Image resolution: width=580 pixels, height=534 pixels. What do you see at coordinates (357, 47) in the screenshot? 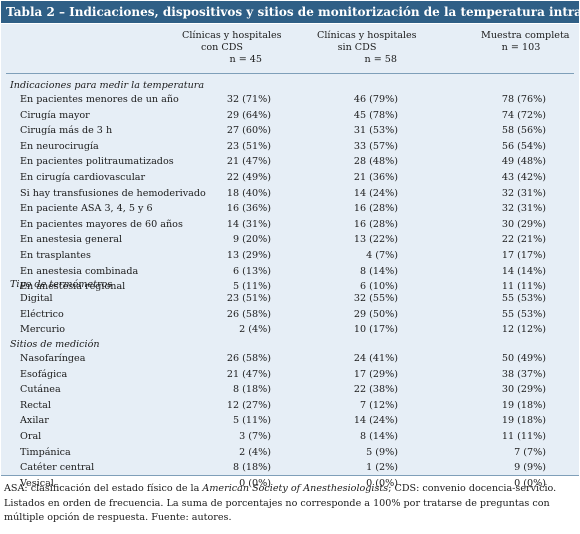
I see `column-header-line2: sin CDS` at bounding box center [357, 47].